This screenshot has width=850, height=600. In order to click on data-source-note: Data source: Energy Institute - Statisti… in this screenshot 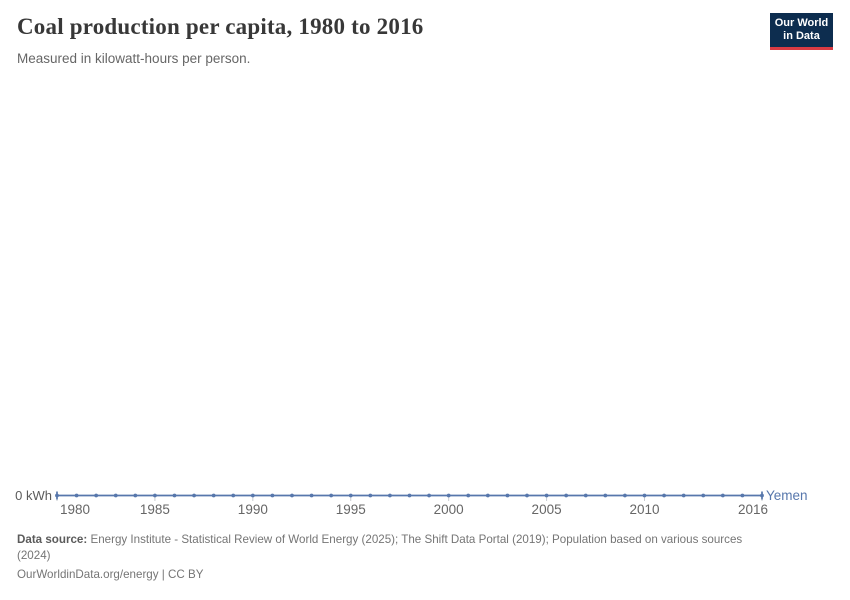, I will do `click(426, 547)`.